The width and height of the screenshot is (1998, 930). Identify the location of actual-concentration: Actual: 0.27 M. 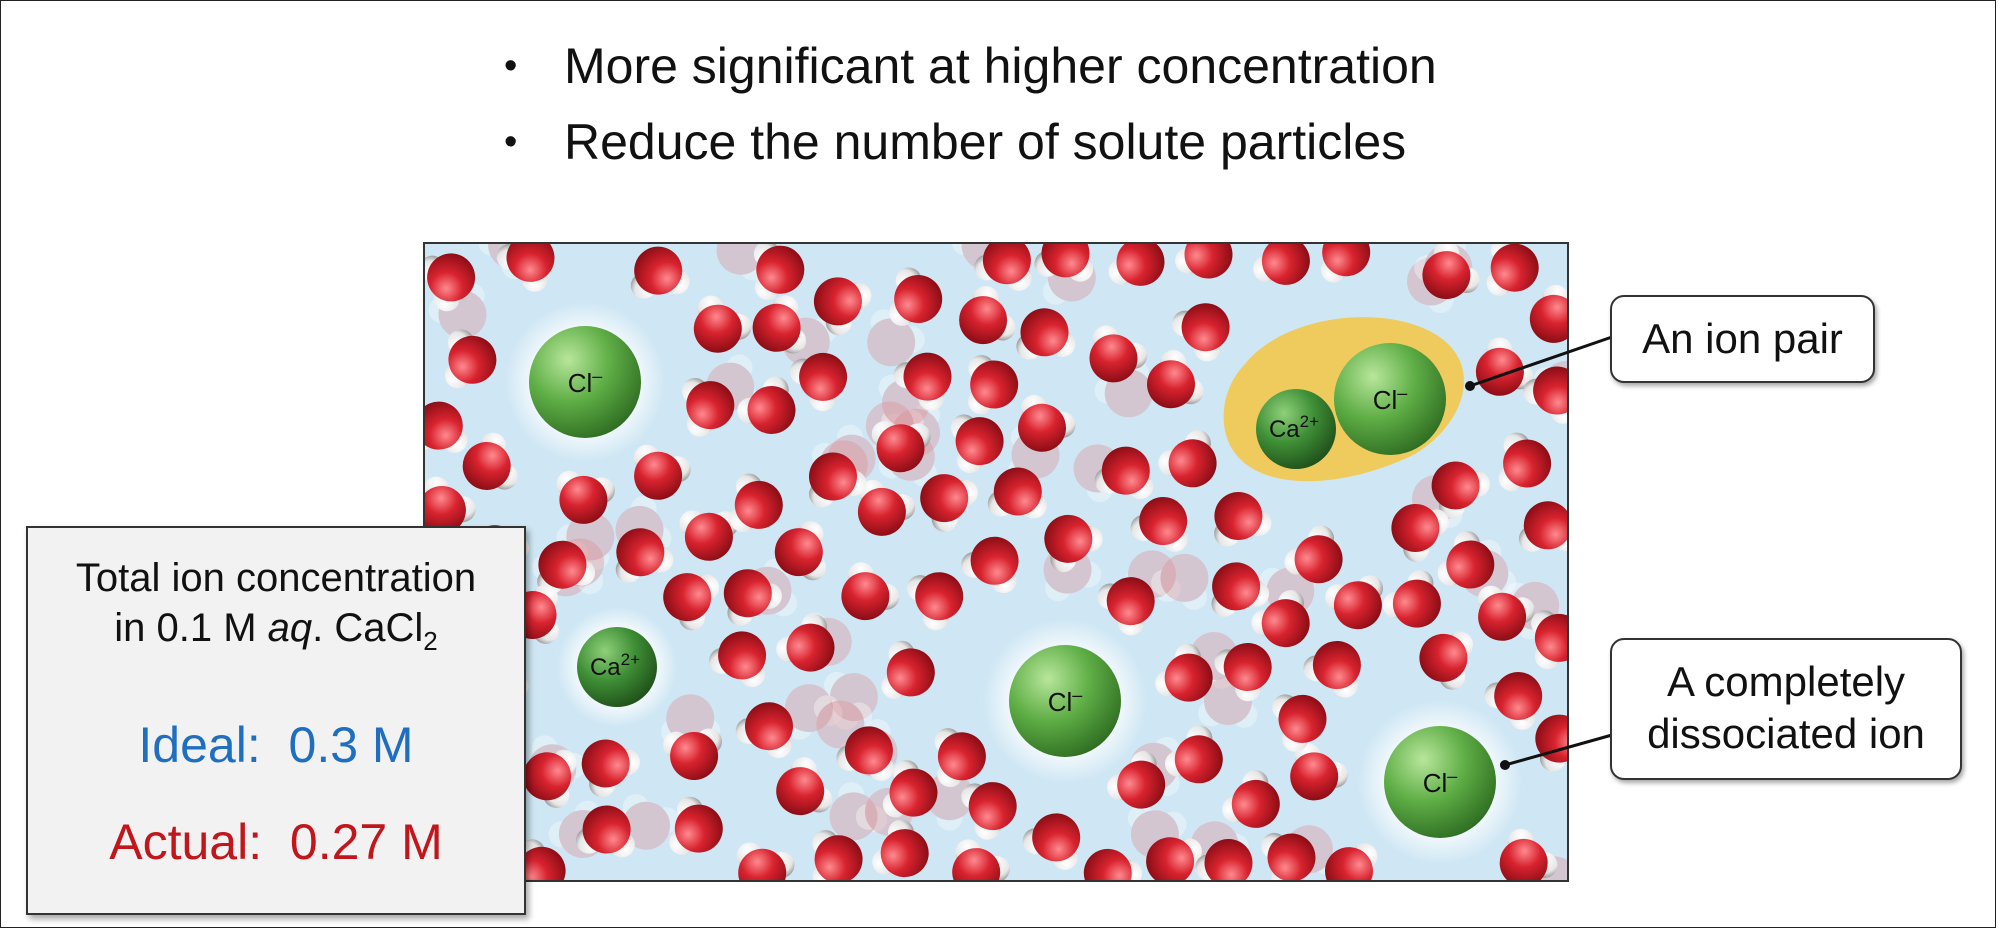
(276, 842).